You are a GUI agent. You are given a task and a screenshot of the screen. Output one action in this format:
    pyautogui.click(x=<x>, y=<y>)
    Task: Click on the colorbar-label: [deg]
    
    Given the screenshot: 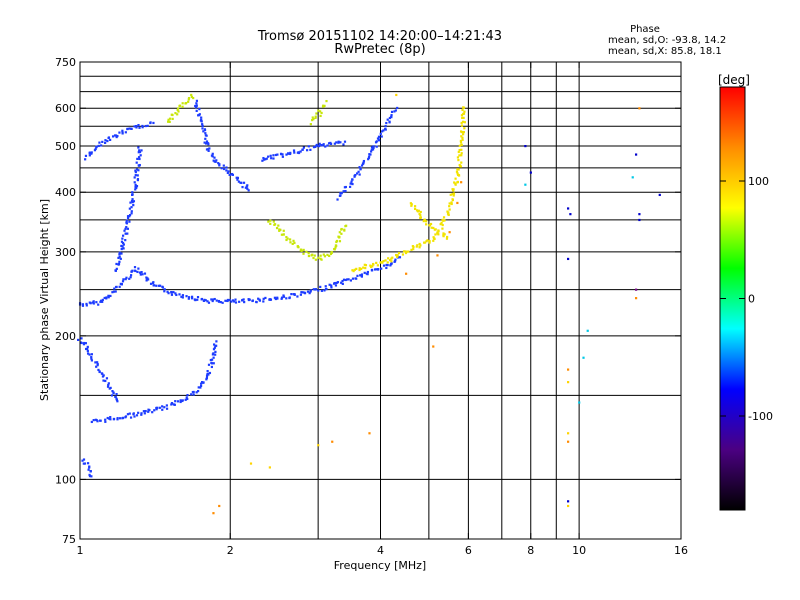 What is the action you would take?
    pyautogui.click(x=734, y=80)
    